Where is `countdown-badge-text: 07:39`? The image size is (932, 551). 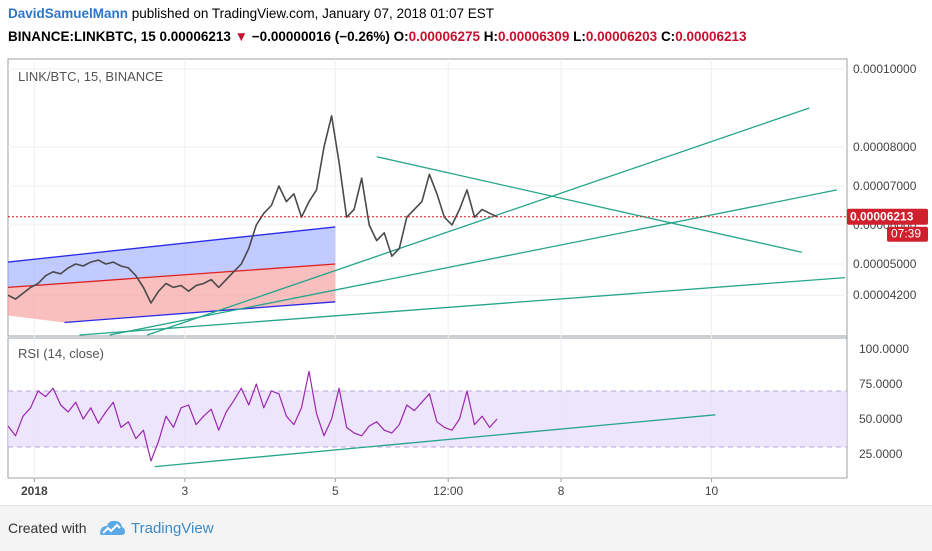 countdown-badge-text: 07:39 is located at coordinates (906, 234).